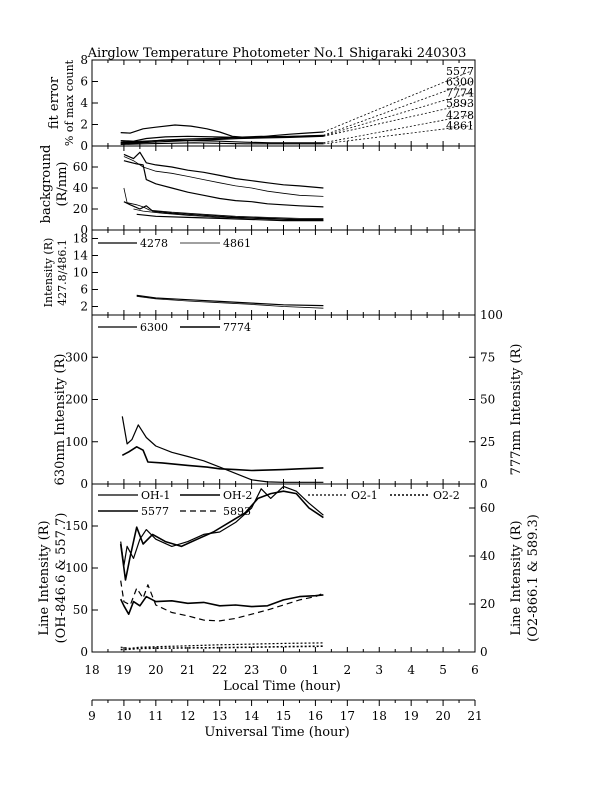 The width and height of the screenshot is (612, 792). What do you see at coordinates (80, 273) in the screenshot?
I see `blue_lines-ytick-label: 10` at bounding box center [80, 273].